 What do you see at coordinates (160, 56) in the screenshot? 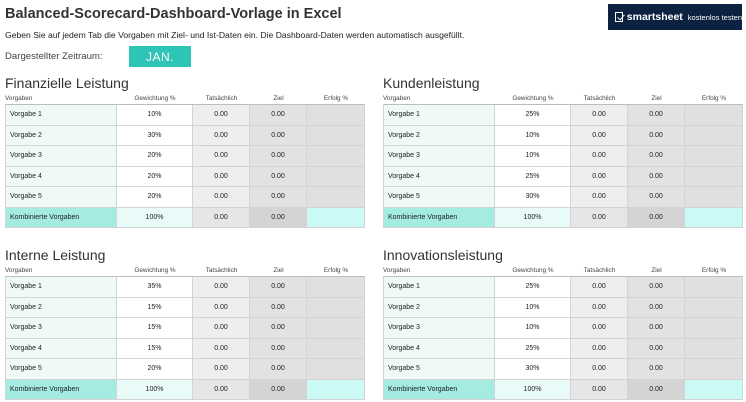
I see `period-select: JAN.` at bounding box center [160, 56].